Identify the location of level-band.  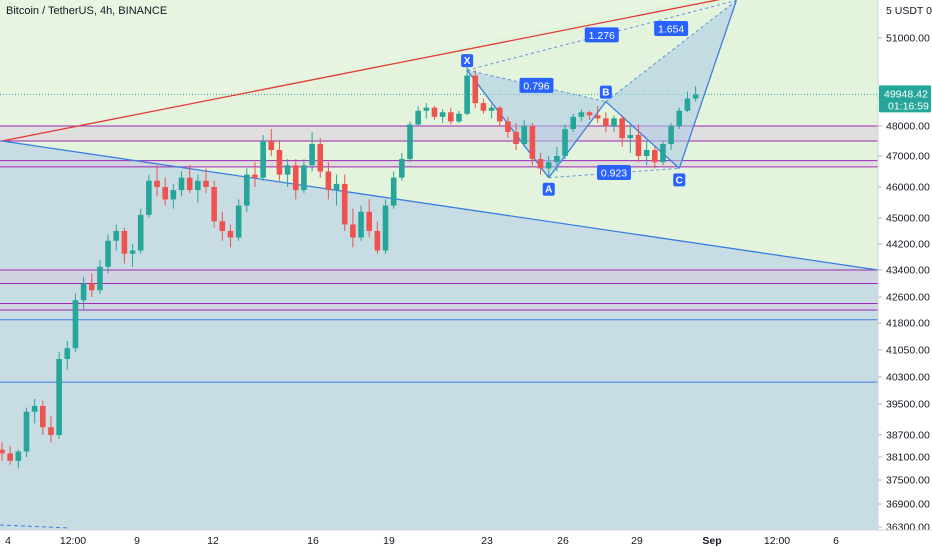
(439, 133).